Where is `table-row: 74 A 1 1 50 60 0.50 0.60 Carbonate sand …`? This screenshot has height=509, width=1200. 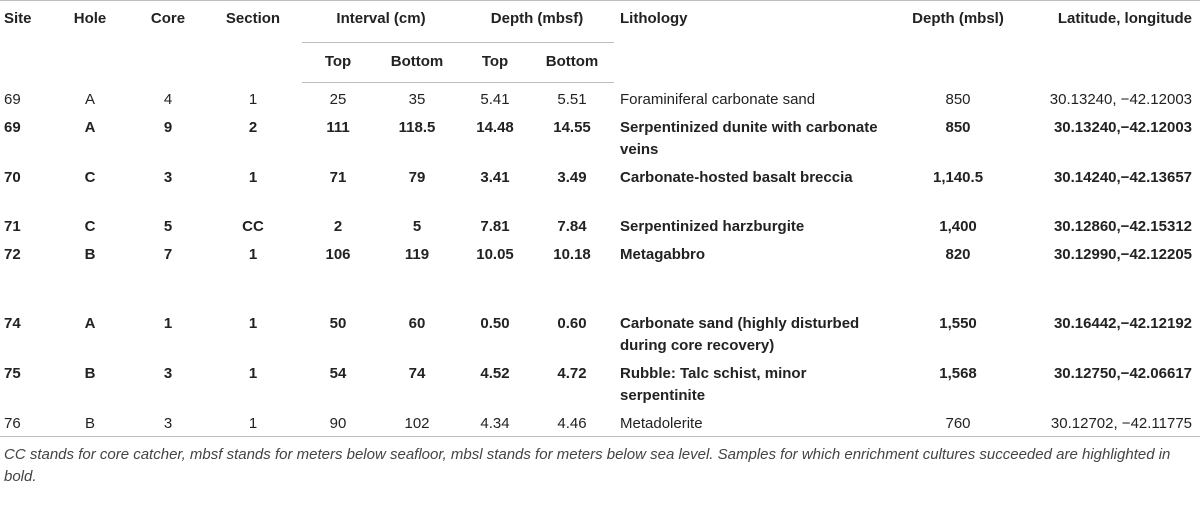 table-row: 74 A 1 1 50 60 0.50 0.60 Carbonate sand … is located at coordinates (600, 321).